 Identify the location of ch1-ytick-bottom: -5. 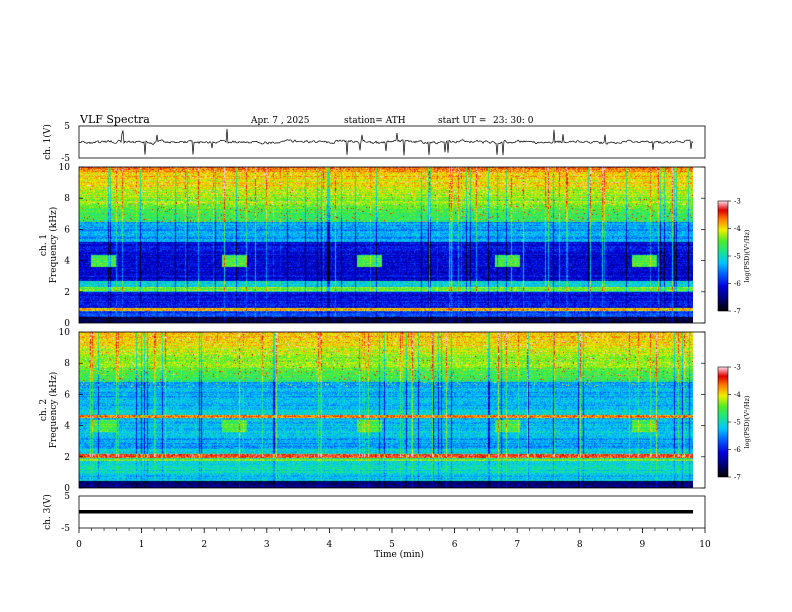
(65, 159).